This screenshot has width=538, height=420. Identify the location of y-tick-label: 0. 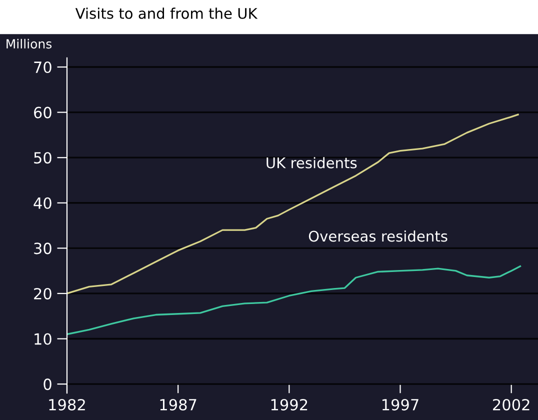
(48, 384).